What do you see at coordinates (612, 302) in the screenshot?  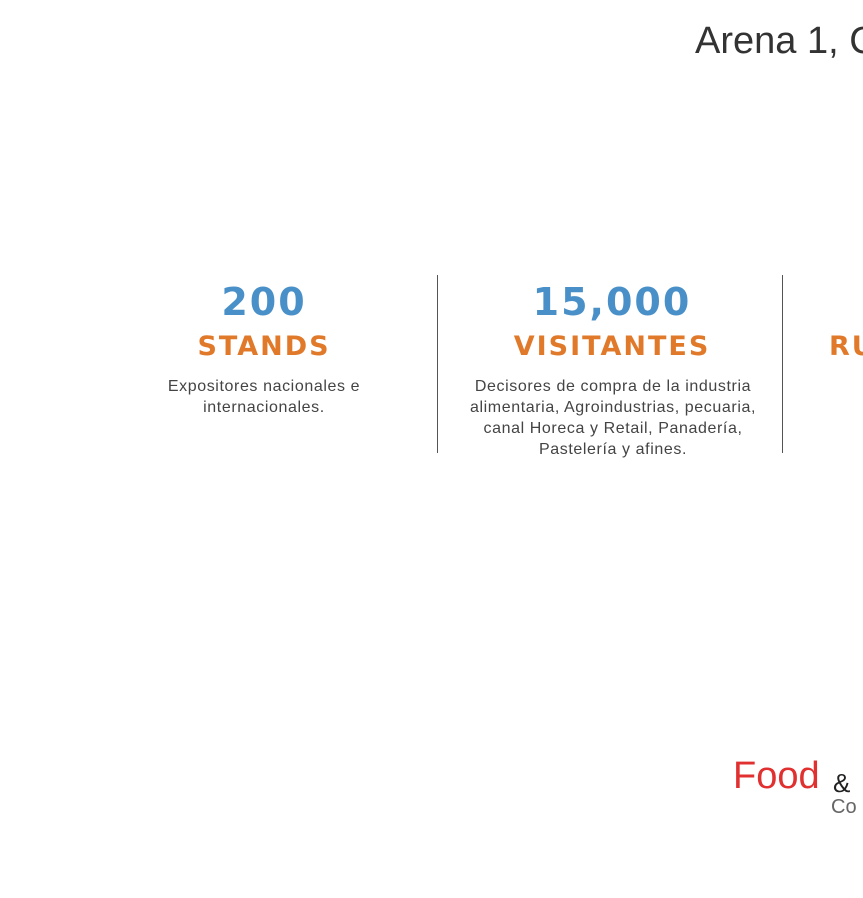 I see `stat-number: 15,000` at bounding box center [612, 302].